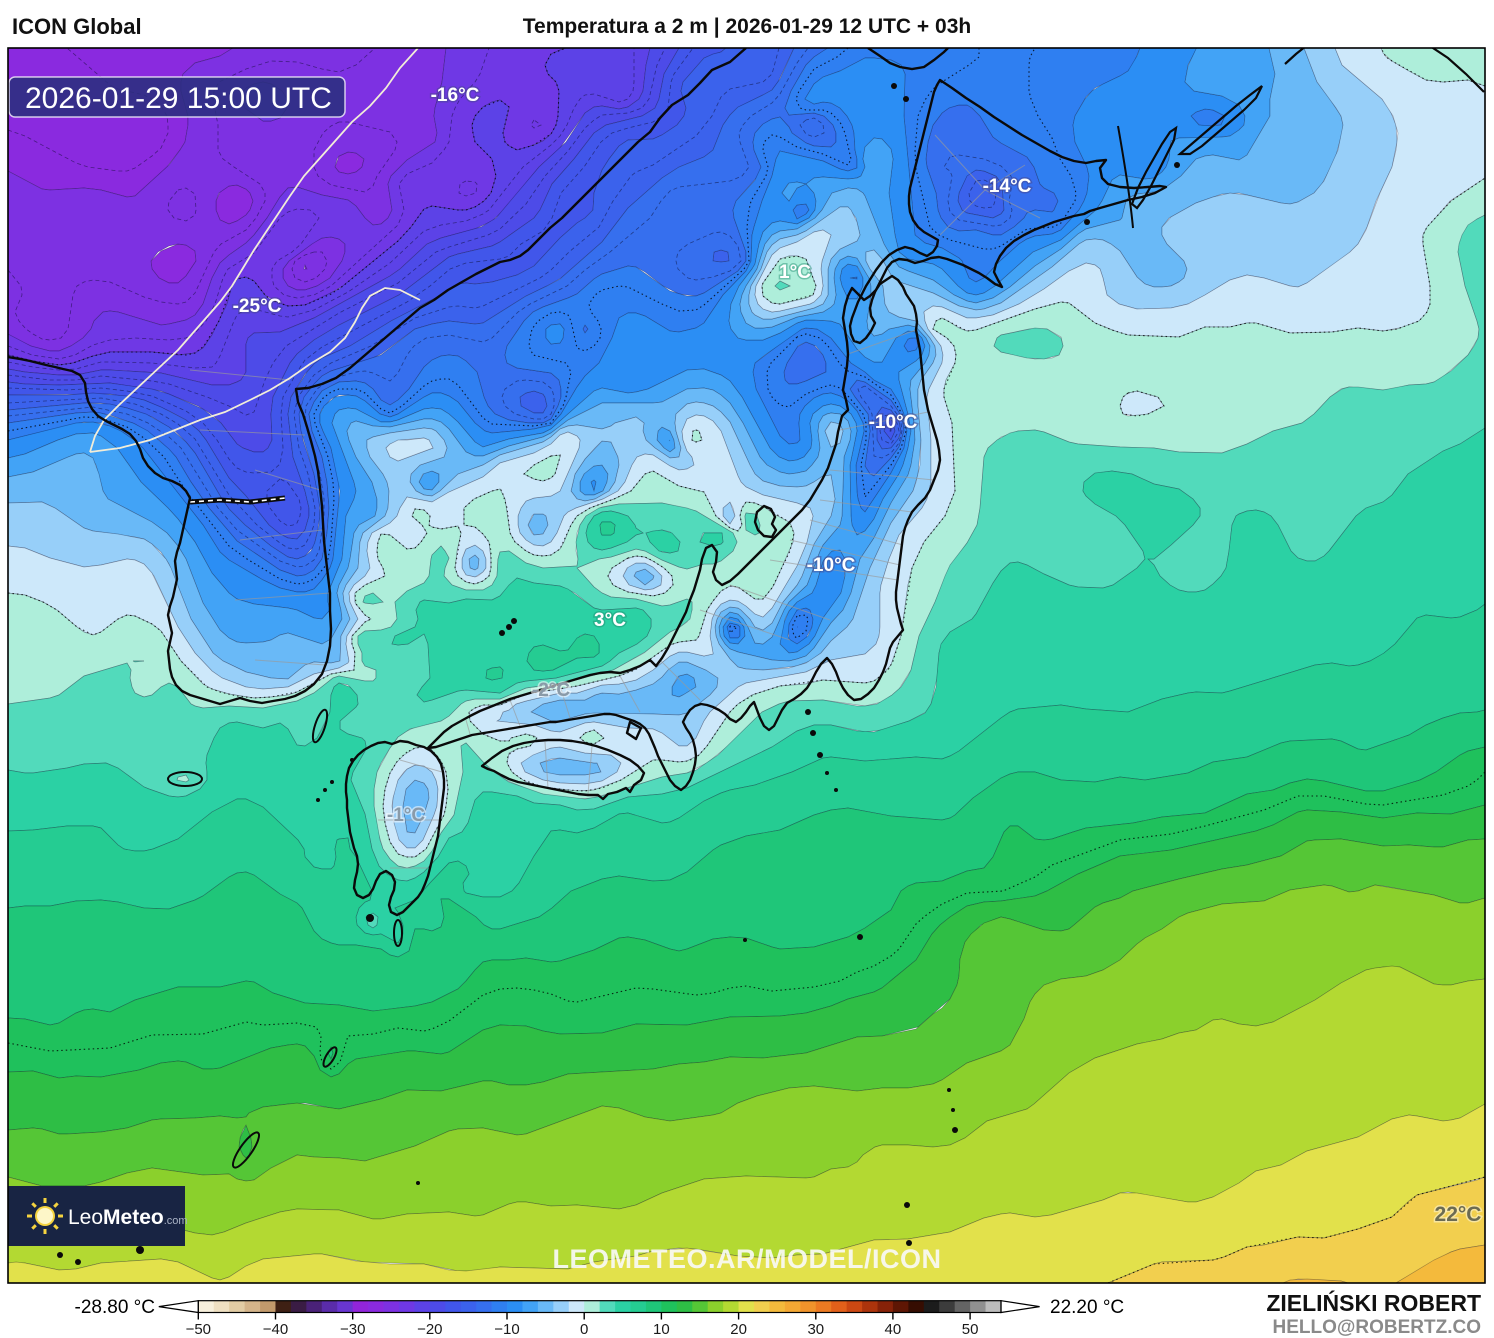  I want to click on svg-text: ZIELIŃSKI ROBERT, so click(1373, 1302).